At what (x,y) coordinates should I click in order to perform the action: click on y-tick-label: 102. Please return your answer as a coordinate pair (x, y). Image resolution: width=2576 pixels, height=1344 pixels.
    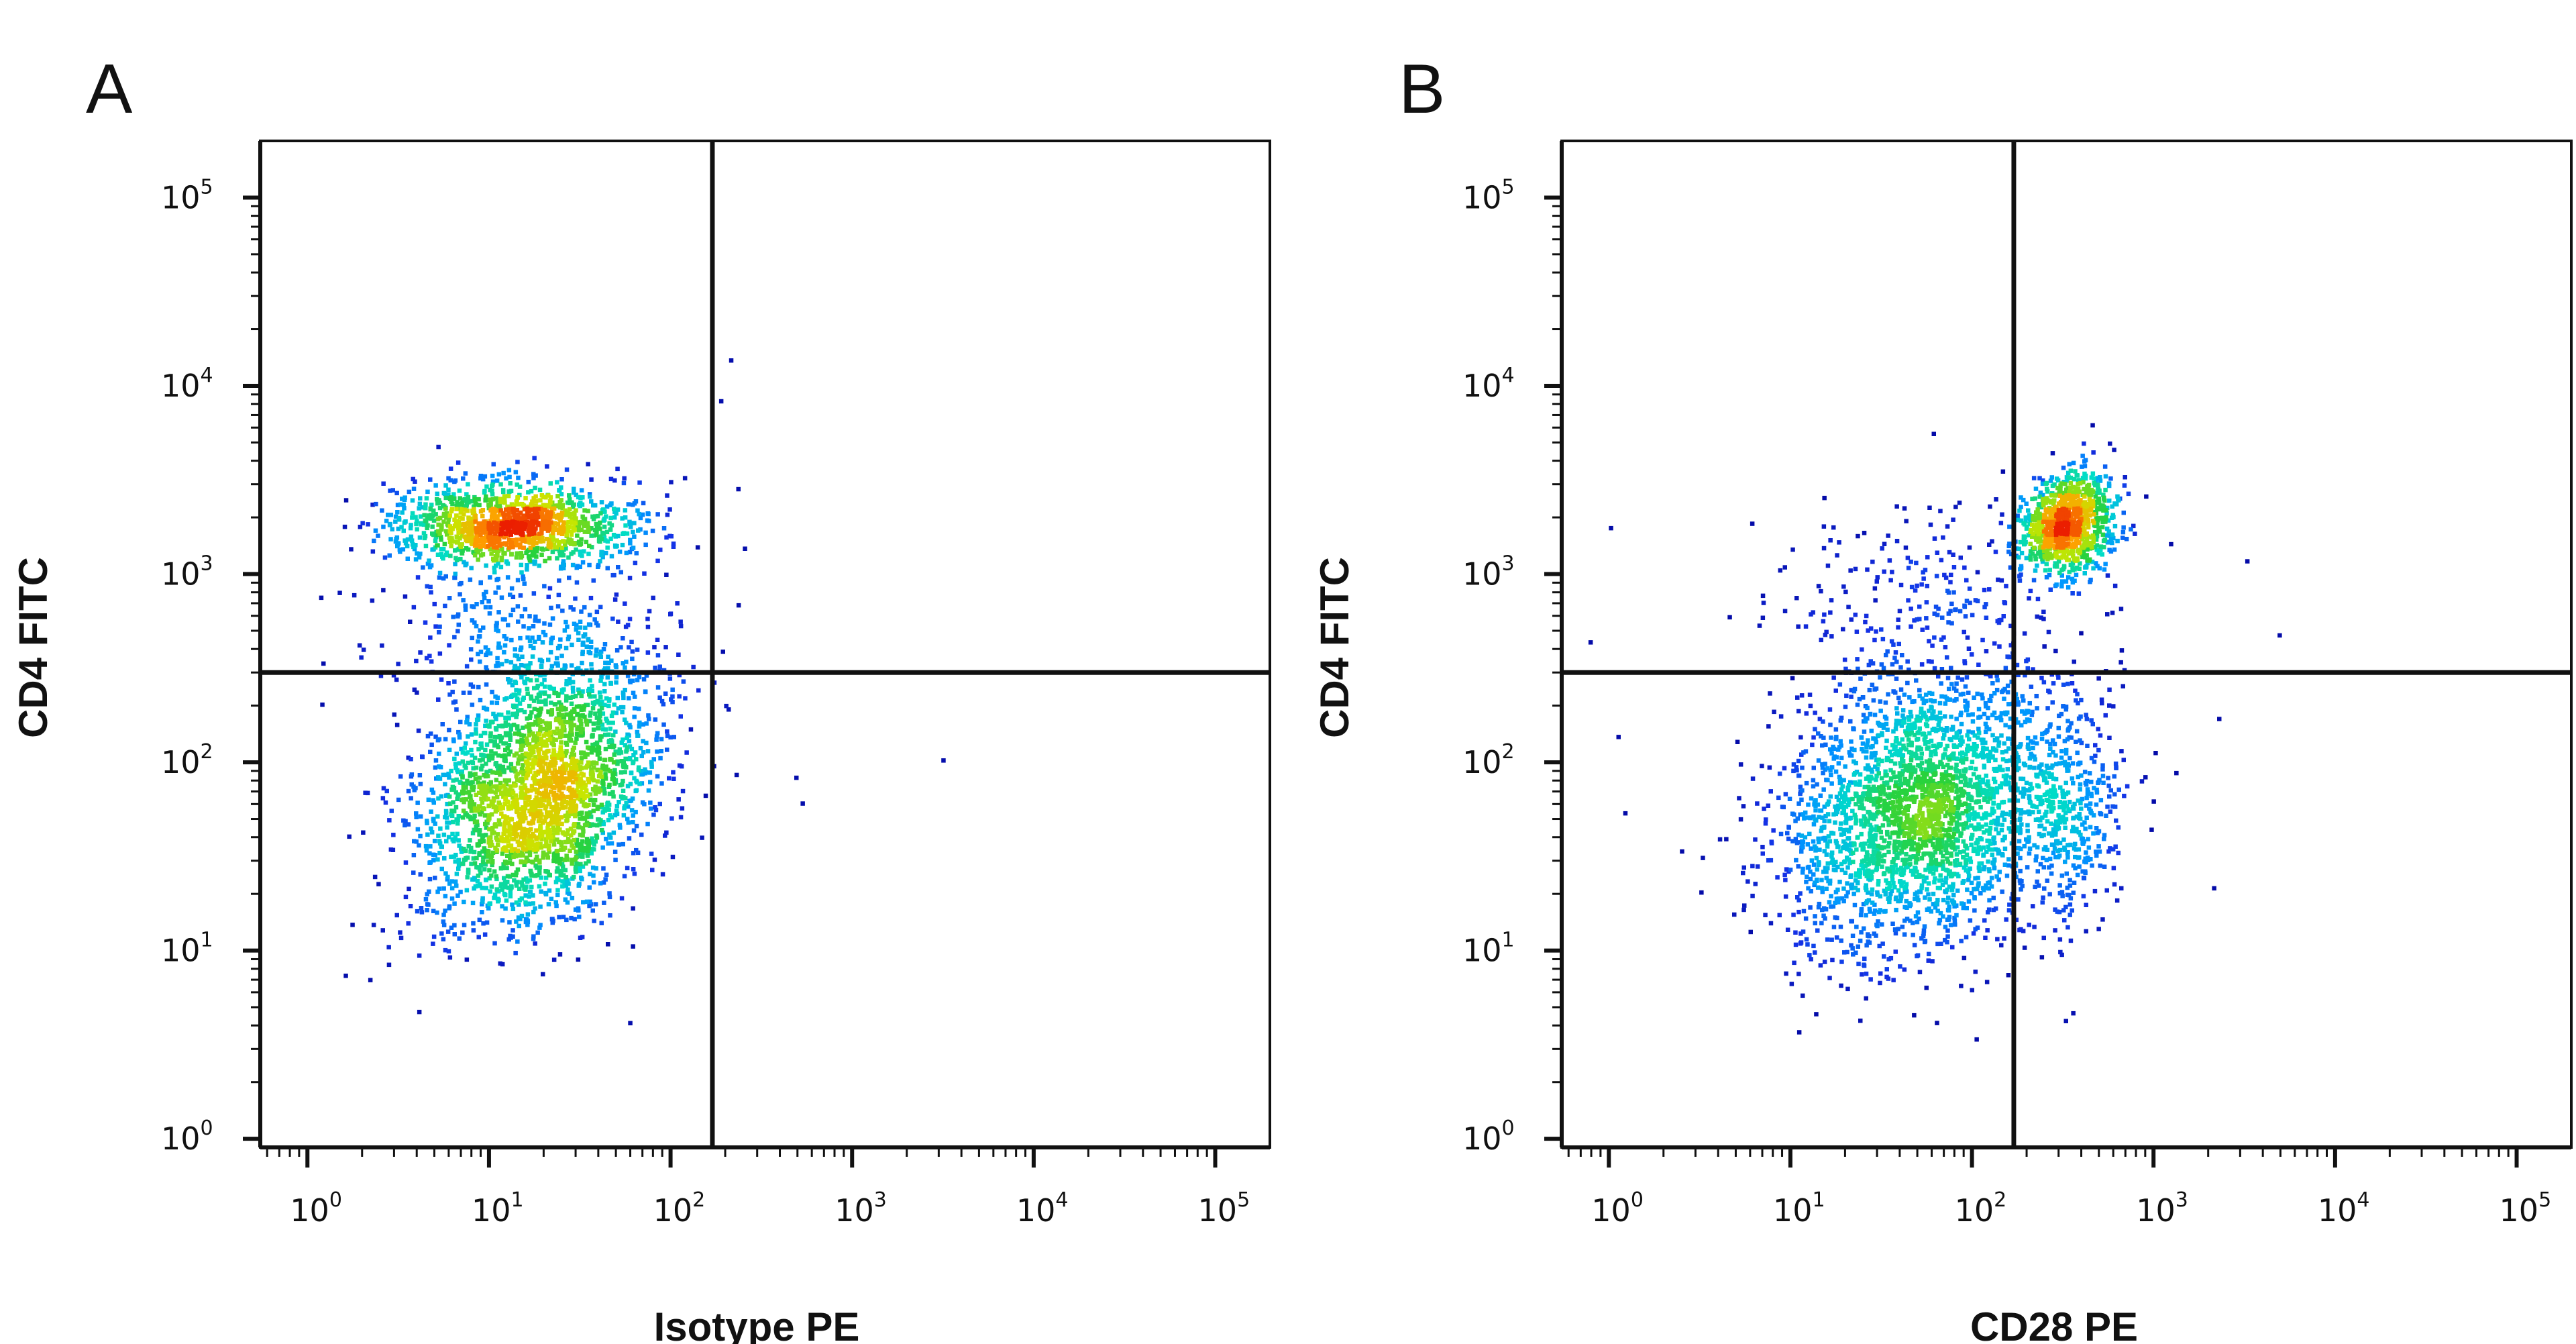
    Looking at the image, I should click on (187, 760).